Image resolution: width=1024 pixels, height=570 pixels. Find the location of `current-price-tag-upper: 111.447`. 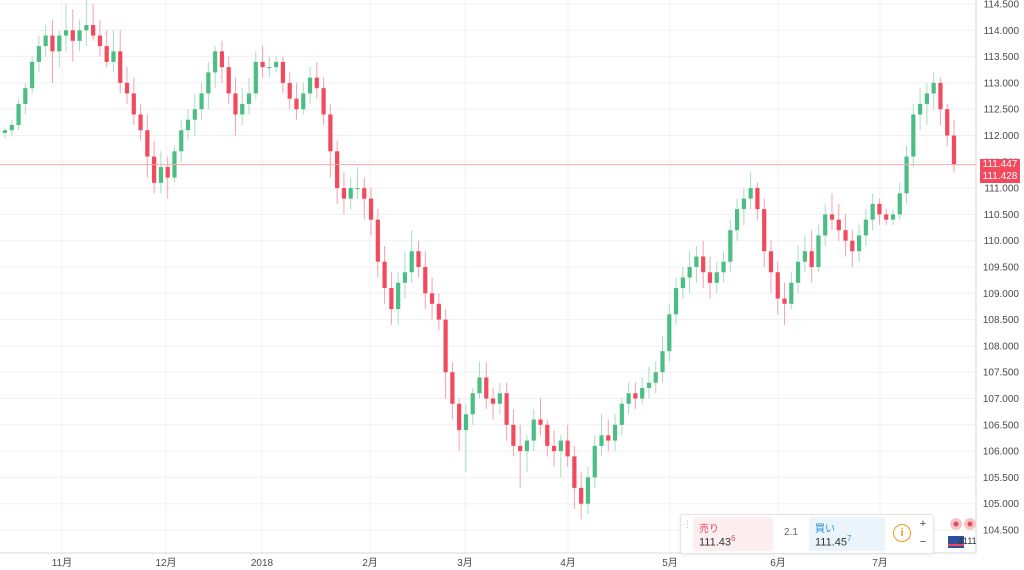

current-price-tag-upper: 111.447 is located at coordinates (1000, 164).